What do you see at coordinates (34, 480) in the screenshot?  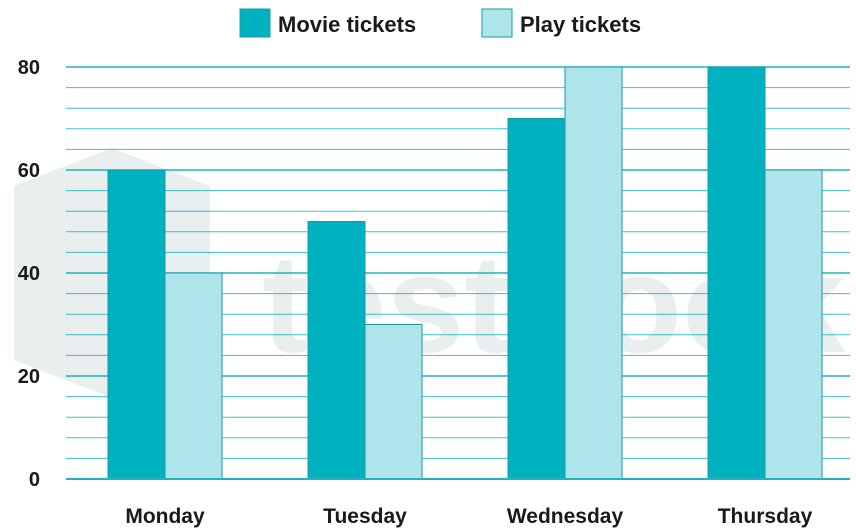 I see `y-tick-label: 0` at bounding box center [34, 480].